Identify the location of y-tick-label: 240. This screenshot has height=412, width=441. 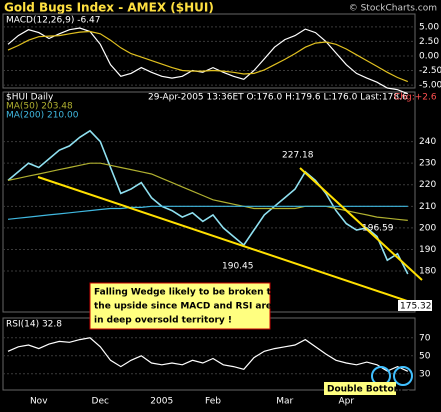
(427, 142).